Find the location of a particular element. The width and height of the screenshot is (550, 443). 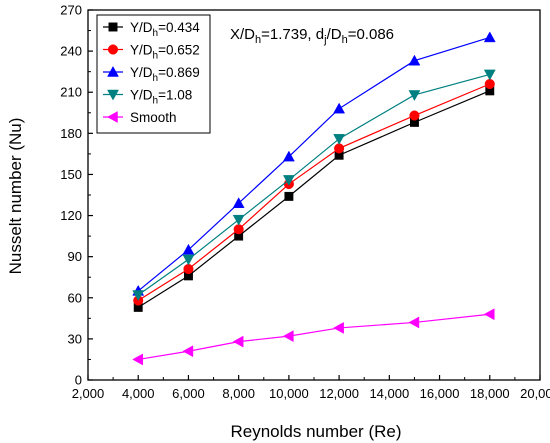

legend-entry: Y/Dh=0.652 is located at coordinates (151, 52).